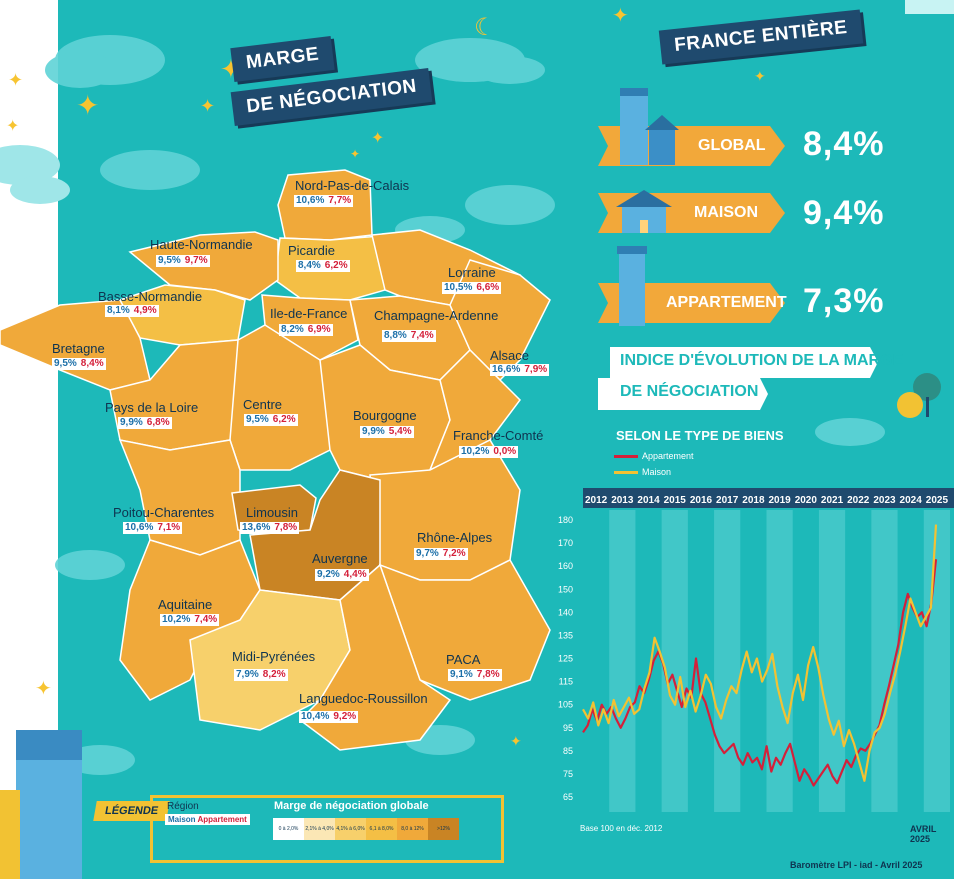 The height and width of the screenshot is (879, 954). Describe the element at coordinates (622, 500) in the screenshot. I see `x-tick-label: 2013` at that location.